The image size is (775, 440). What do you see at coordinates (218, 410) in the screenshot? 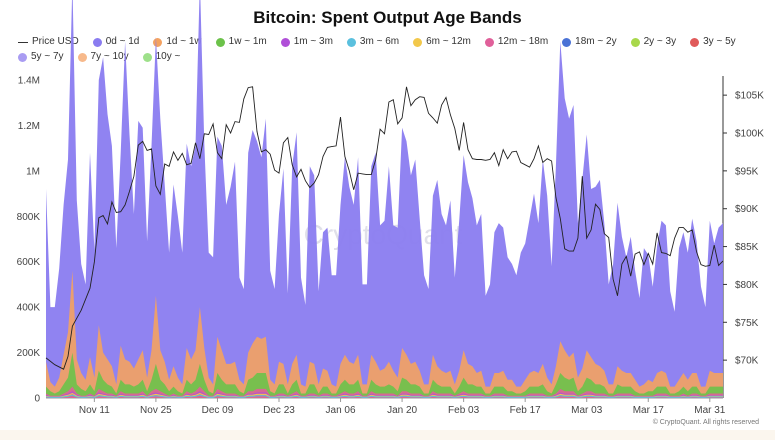
I see `x-tick-label: Dec 09` at bounding box center [218, 410].